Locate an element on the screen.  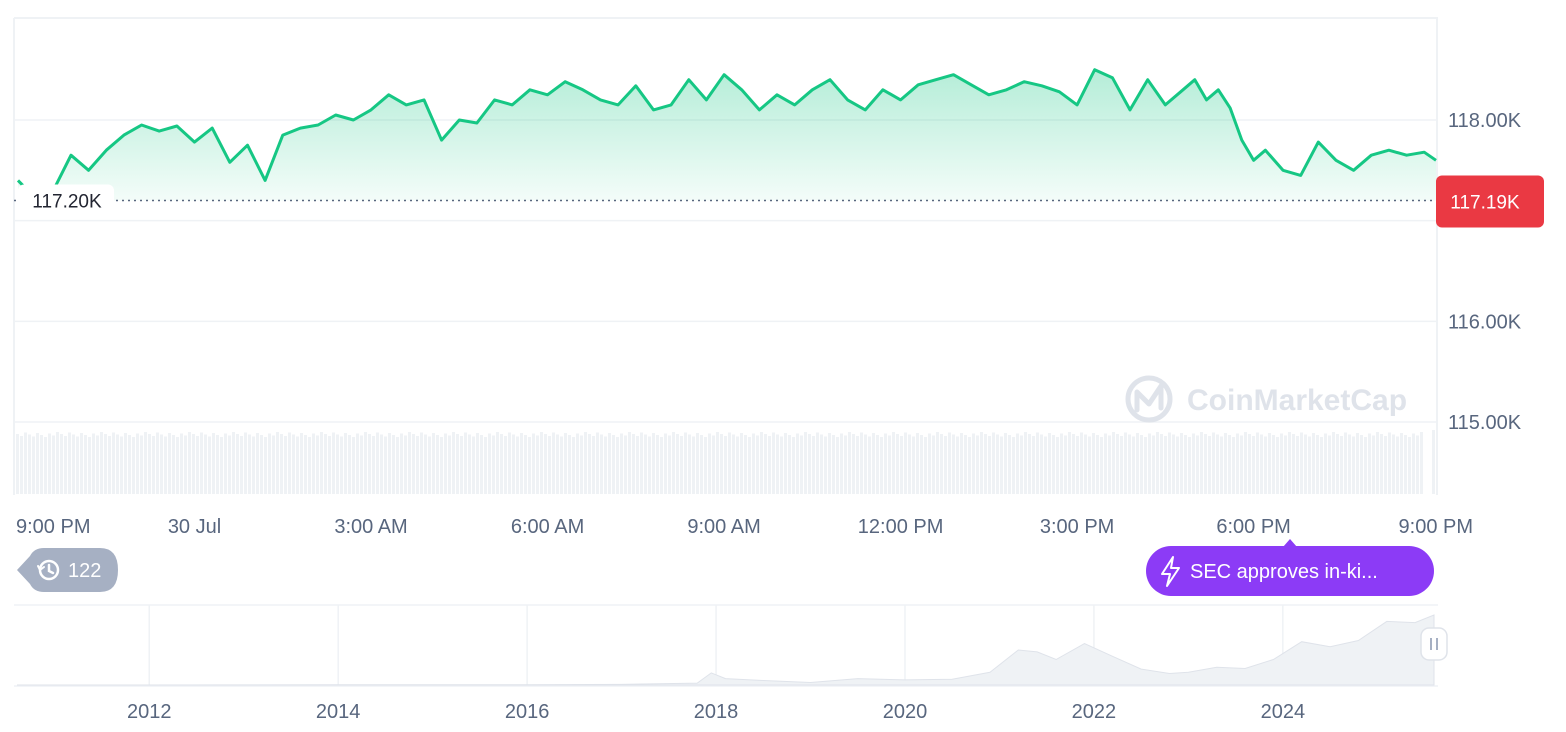
x-tick-label: 3:00 AM is located at coordinates (370, 527).